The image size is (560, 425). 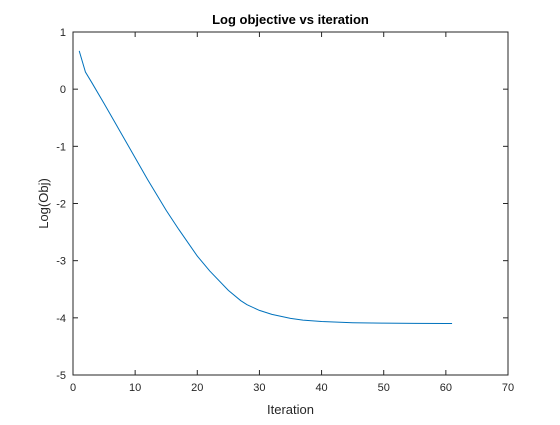 What do you see at coordinates (197, 388) in the screenshot?
I see `x-tick-label: 20` at bounding box center [197, 388].